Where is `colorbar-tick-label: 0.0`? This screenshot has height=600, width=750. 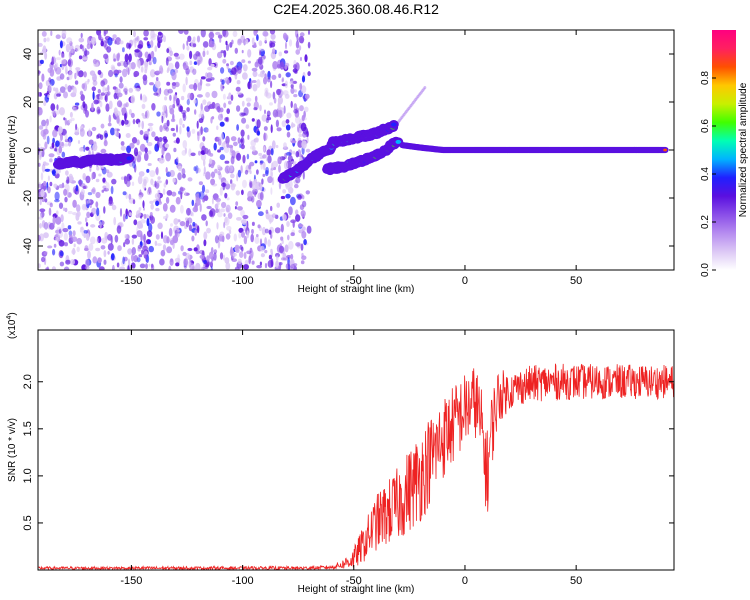
colorbar-tick-label: 0.0 is located at coordinates (705, 270).